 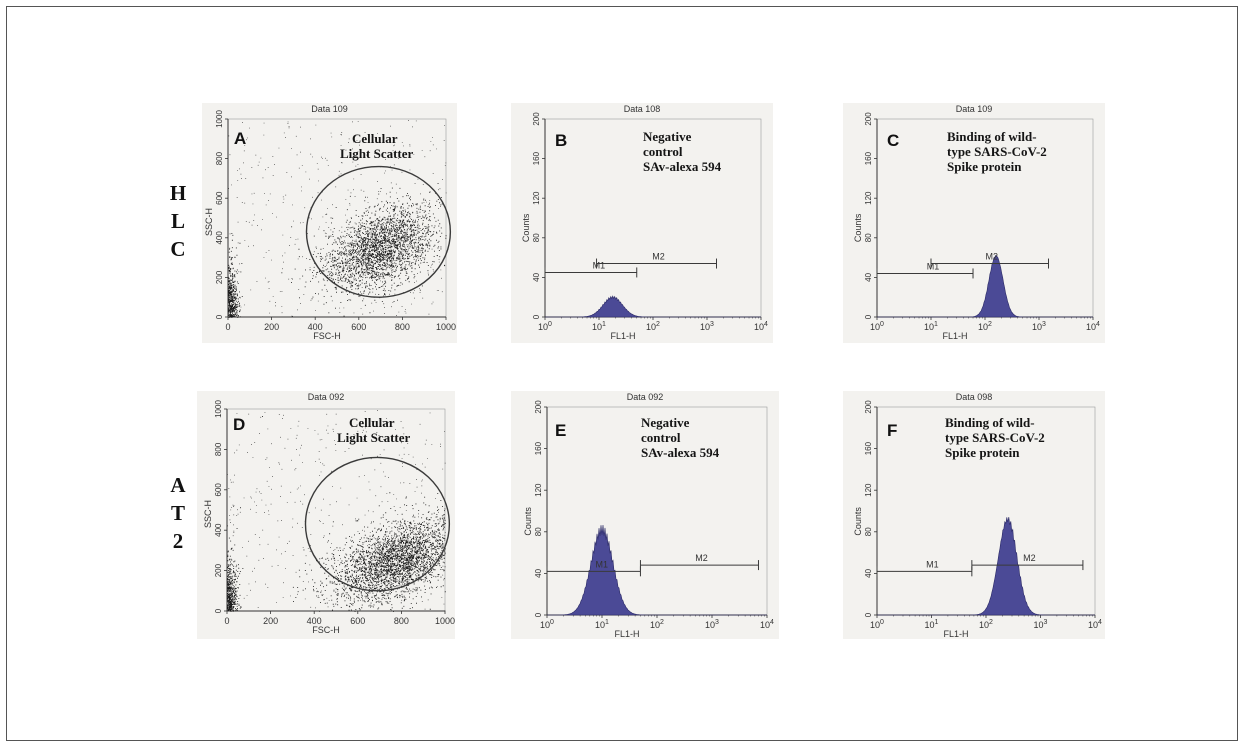 I want to click on panel-letter: E, so click(x=561, y=430).